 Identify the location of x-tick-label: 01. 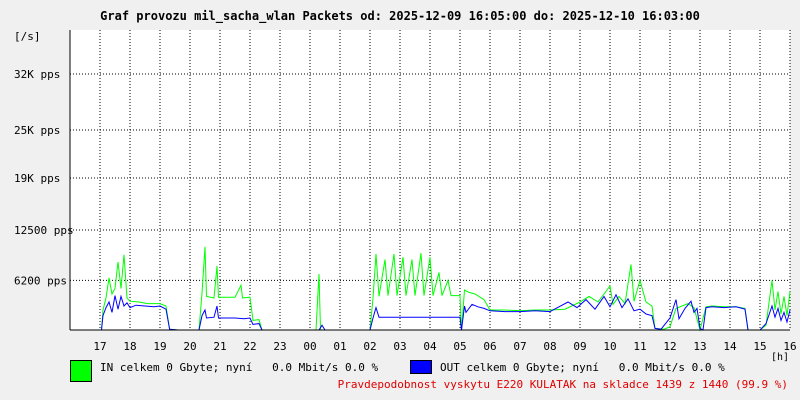
(339, 346).